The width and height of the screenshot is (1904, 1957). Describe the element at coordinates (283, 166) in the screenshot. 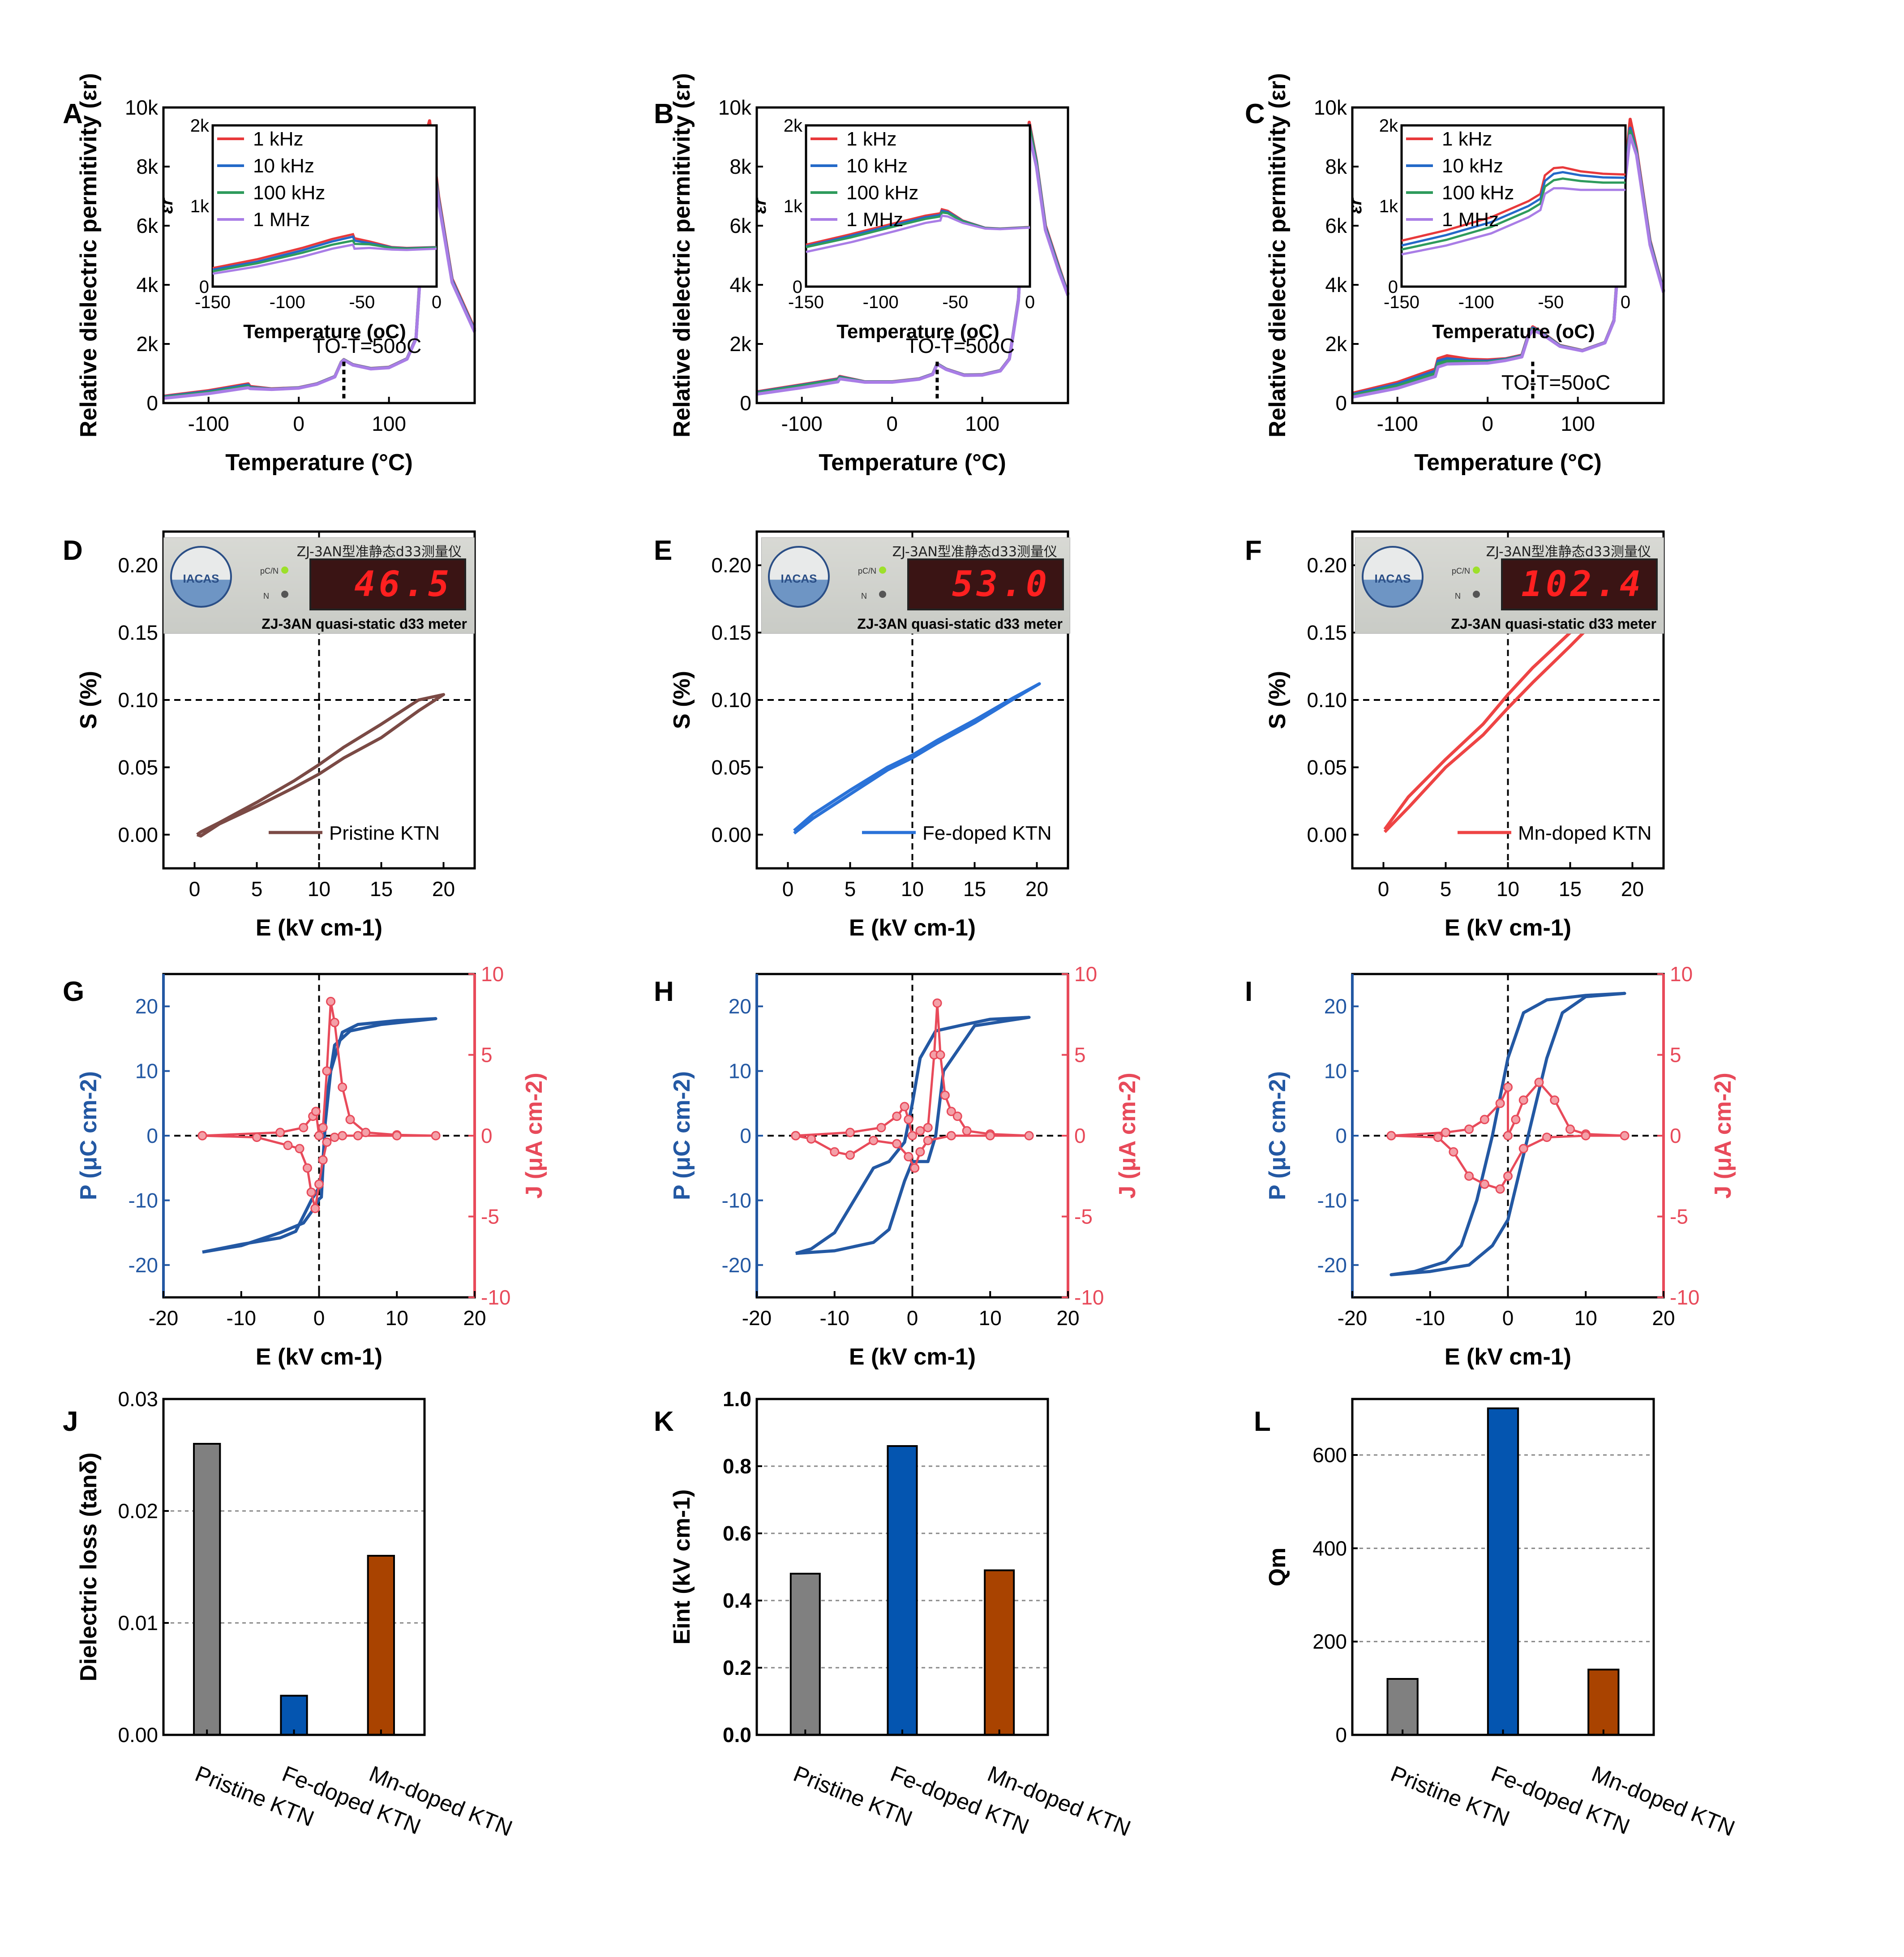

I see `legend-label: 10 kHz` at that location.